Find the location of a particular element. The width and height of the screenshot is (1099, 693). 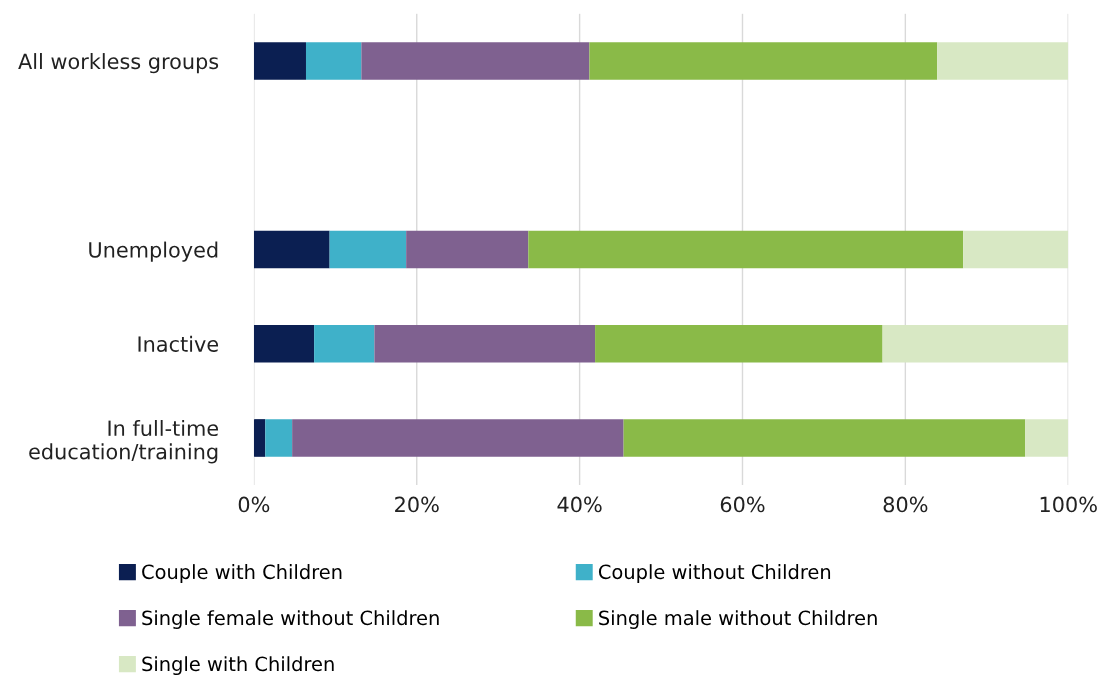

x-tick-label: 60% is located at coordinates (742, 504).